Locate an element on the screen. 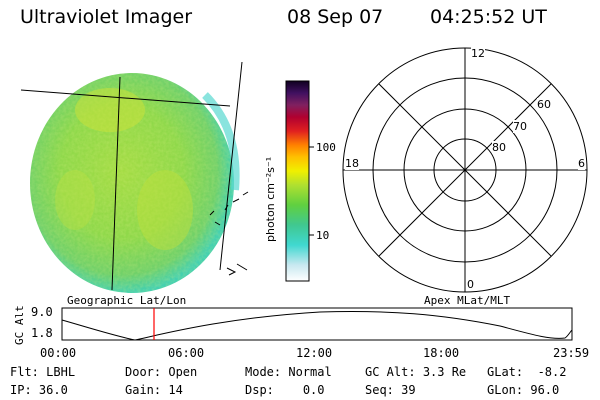  lat-line is located at coordinates (125, 98).